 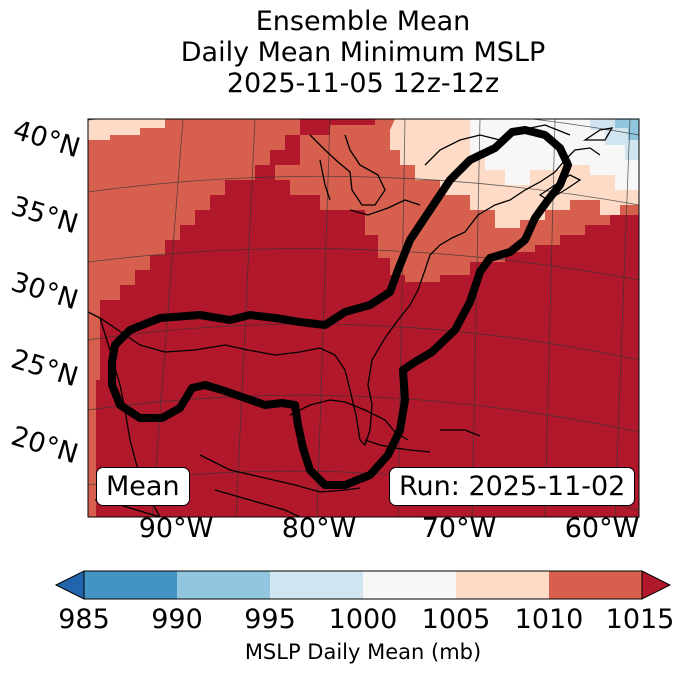 What do you see at coordinates (363, 83) in the screenshot?
I see `title-line-3: 2025-11-05 12z-12z` at bounding box center [363, 83].